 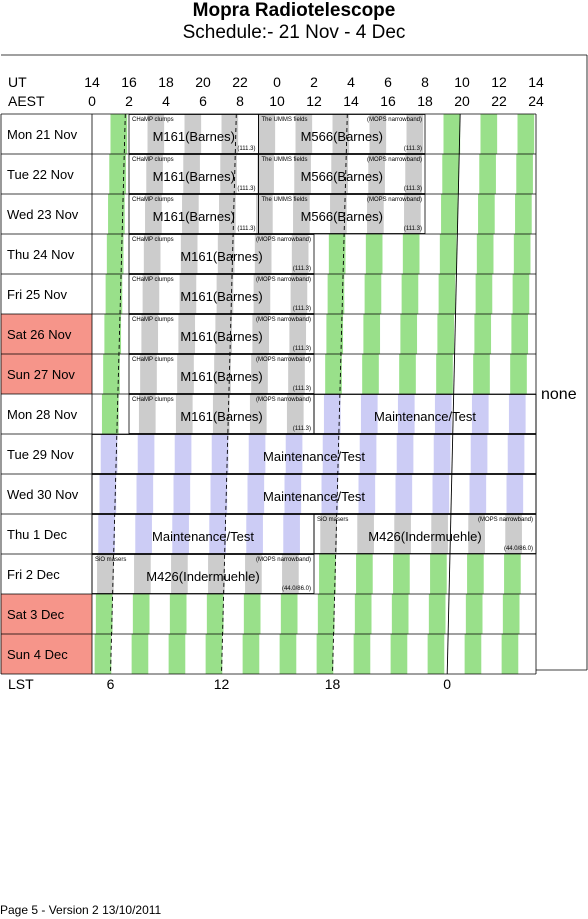 What do you see at coordinates (314, 456) in the screenshot?
I see `block-project: Maintenance/Test` at bounding box center [314, 456].